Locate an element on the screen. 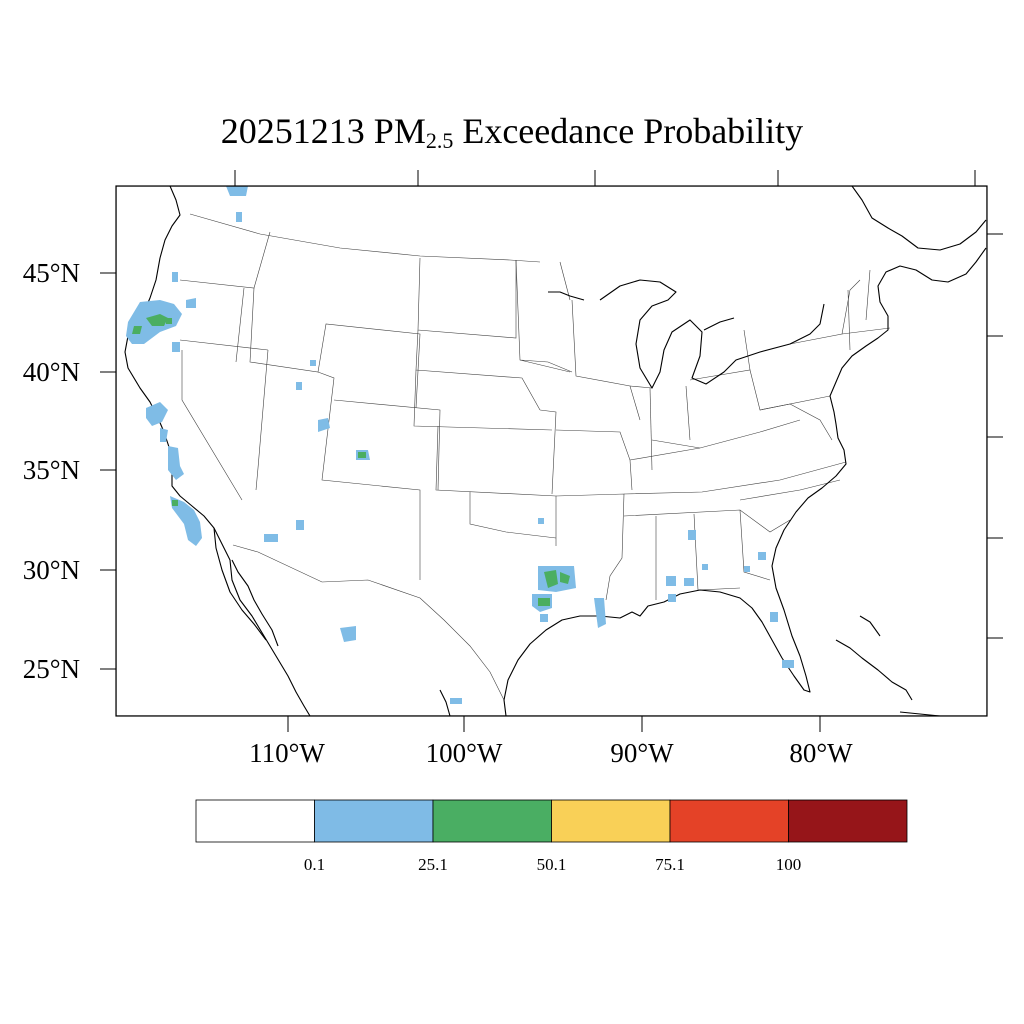 This screenshot has width=1024, height=1024. colorbar-tick-label: 25.1 is located at coordinates (433, 864).